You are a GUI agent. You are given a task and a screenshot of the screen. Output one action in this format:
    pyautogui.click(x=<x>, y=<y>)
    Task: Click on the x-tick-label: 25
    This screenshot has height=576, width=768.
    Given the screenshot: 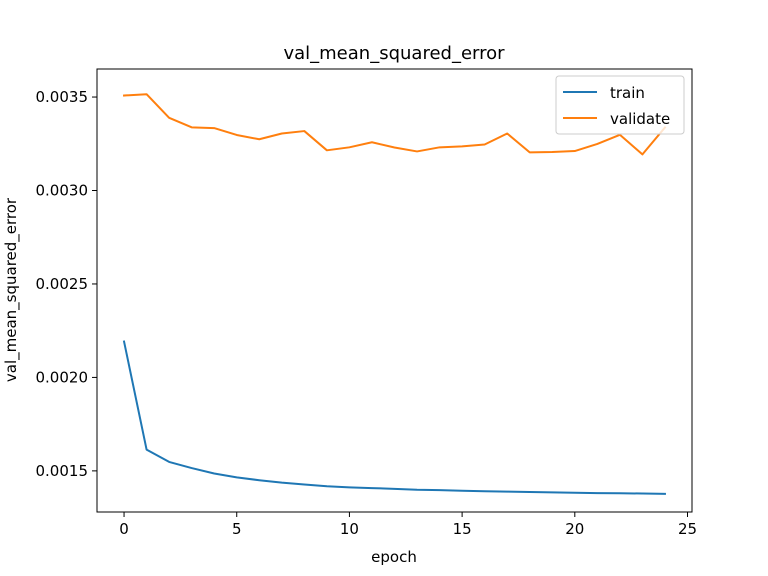 What is the action you would take?
    pyautogui.click(x=687, y=529)
    